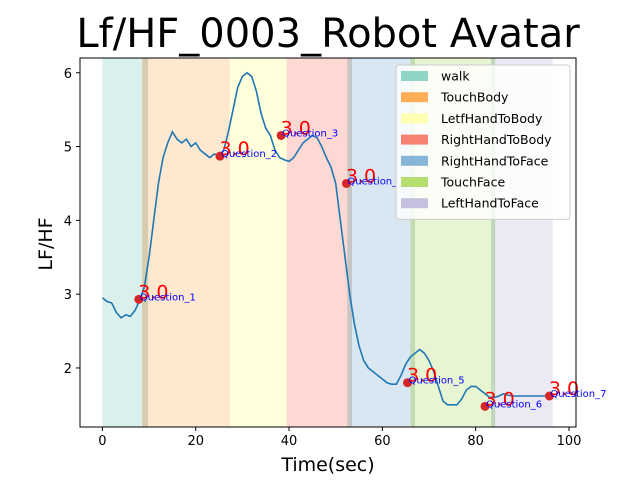 Image resolution: width=640 pixels, height=480 pixels. Describe the element at coordinates (472, 182) in the screenshot. I see `legend-label: TouchFace` at that location.